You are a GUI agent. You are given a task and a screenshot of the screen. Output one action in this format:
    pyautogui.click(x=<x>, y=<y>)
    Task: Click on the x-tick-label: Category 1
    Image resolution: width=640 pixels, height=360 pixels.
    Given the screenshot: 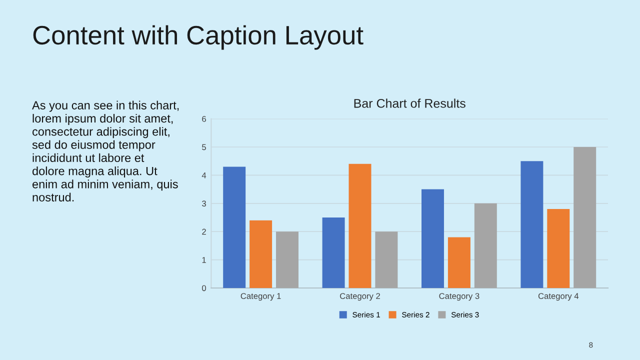 What is the action you would take?
    pyautogui.click(x=260, y=297)
    